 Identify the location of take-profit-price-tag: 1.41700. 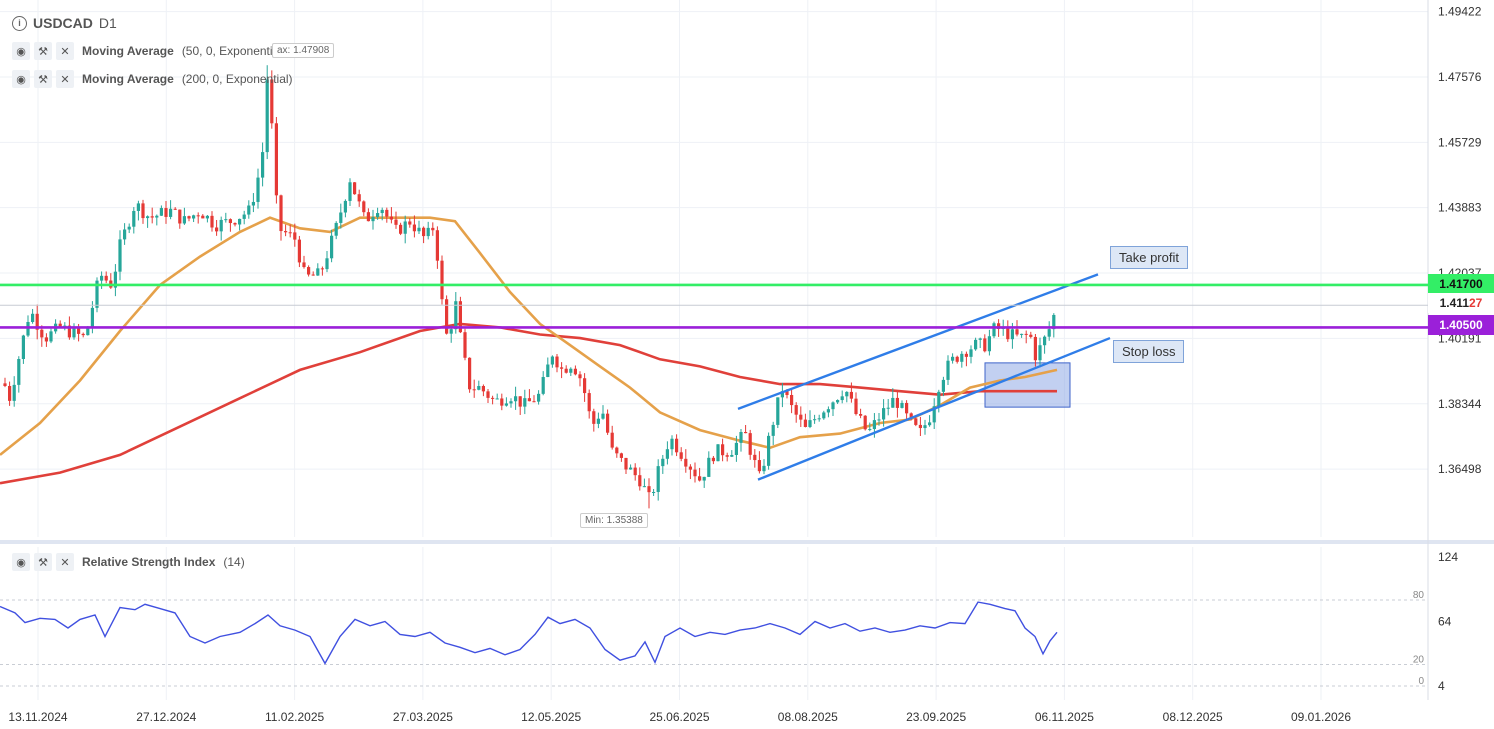
(1461, 284).